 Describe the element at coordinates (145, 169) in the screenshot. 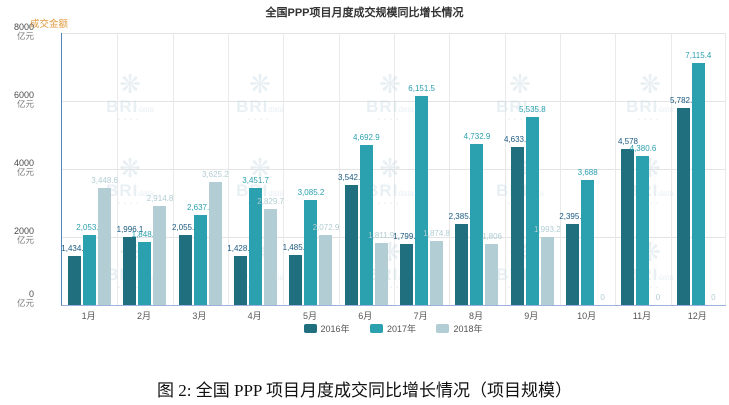

I see `bar-group-2月: 1,996.1 1,848.4 2,914.8` at that location.